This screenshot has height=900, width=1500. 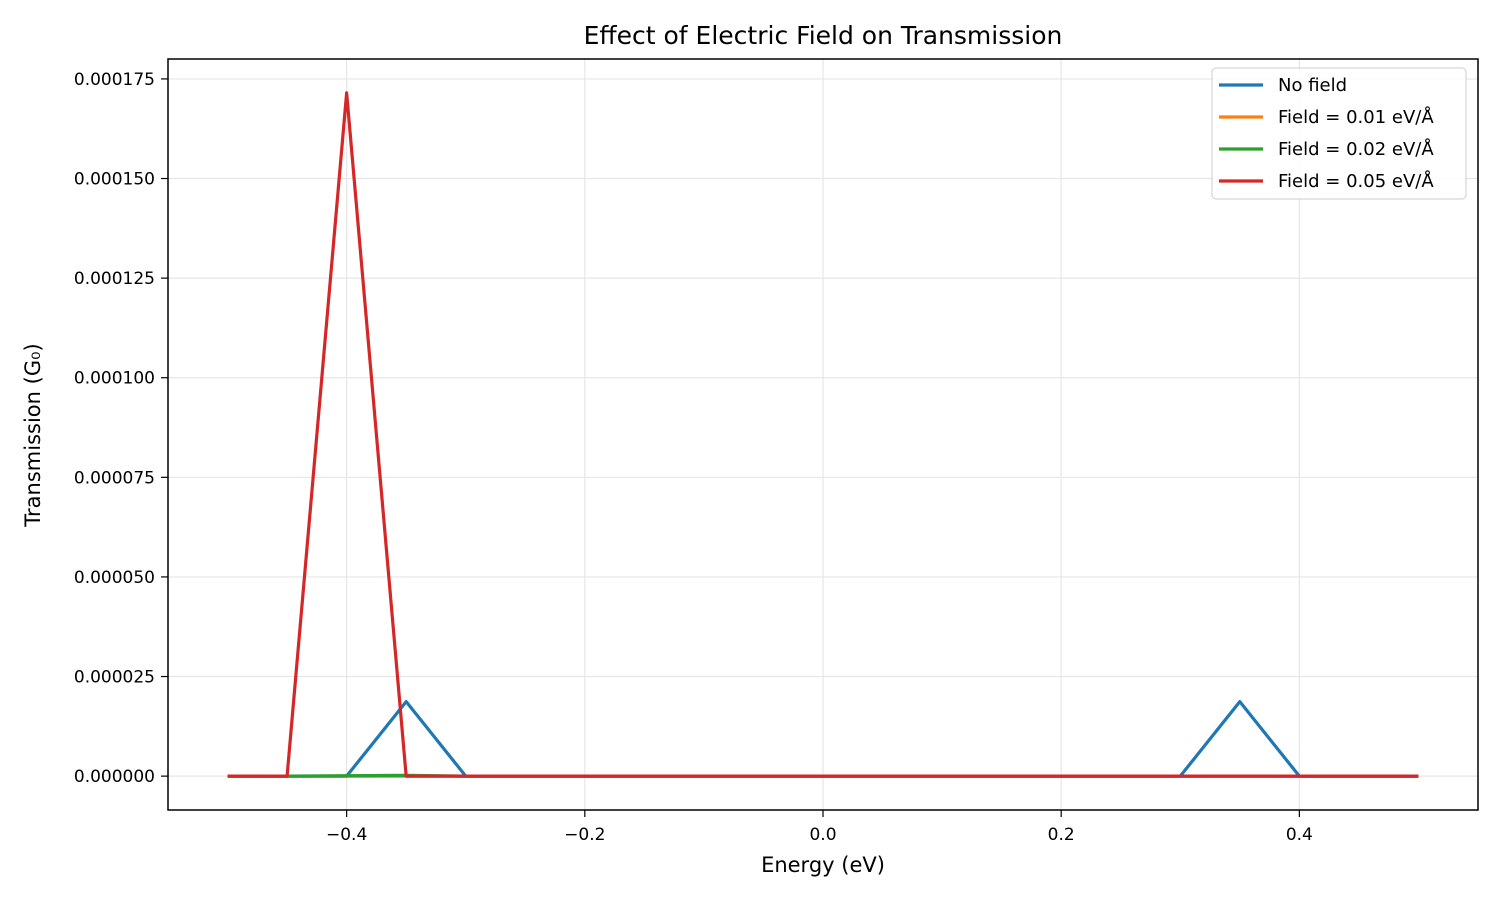 What do you see at coordinates (114, 478) in the screenshot?
I see `y-tick-label: 0.000075` at bounding box center [114, 478].